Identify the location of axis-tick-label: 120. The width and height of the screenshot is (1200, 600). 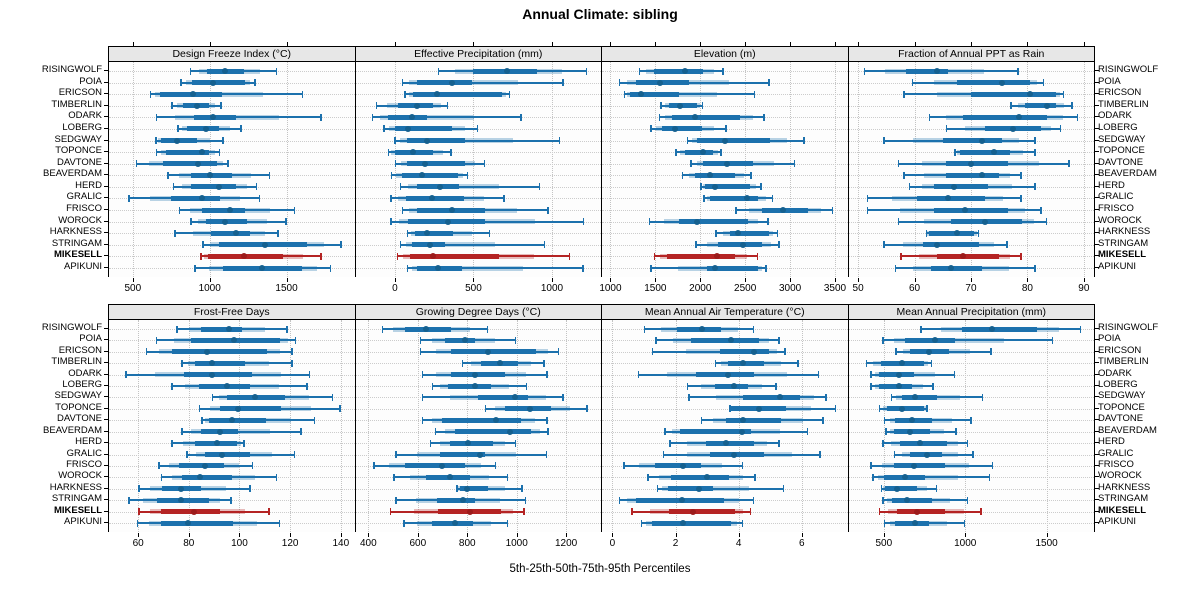
(290, 543).